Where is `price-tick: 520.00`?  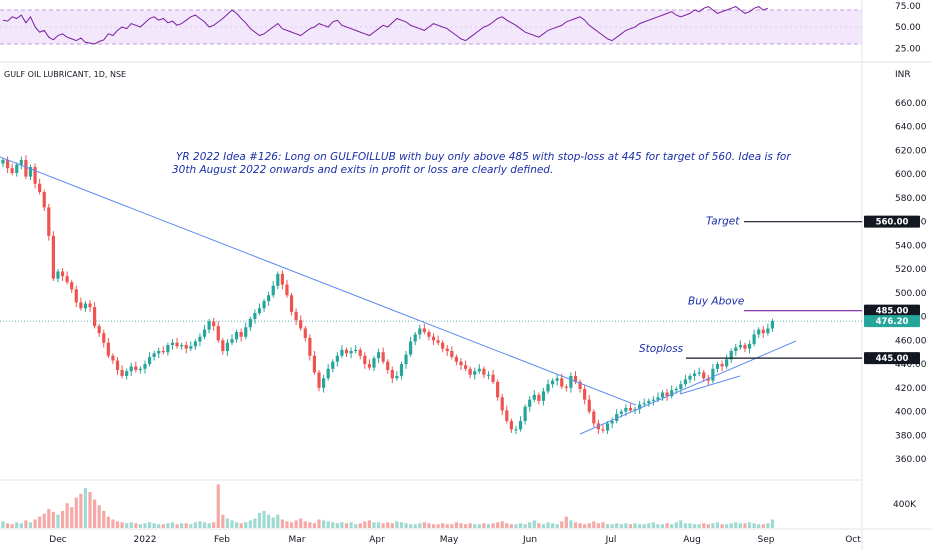
price-tick: 520.00 is located at coordinates (911, 270).